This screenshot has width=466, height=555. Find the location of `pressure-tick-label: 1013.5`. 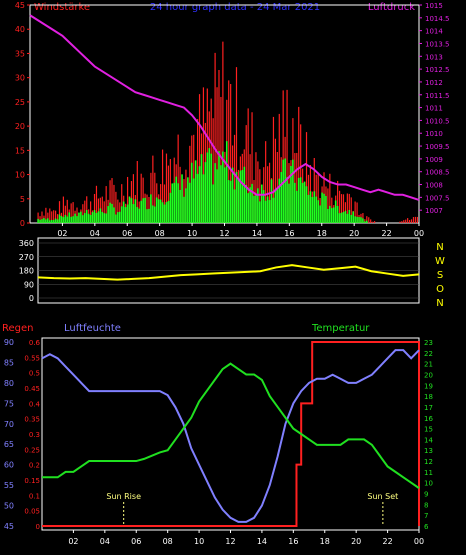

pressure-tick-label: 1013.5 is located at coordinates (437, 44).